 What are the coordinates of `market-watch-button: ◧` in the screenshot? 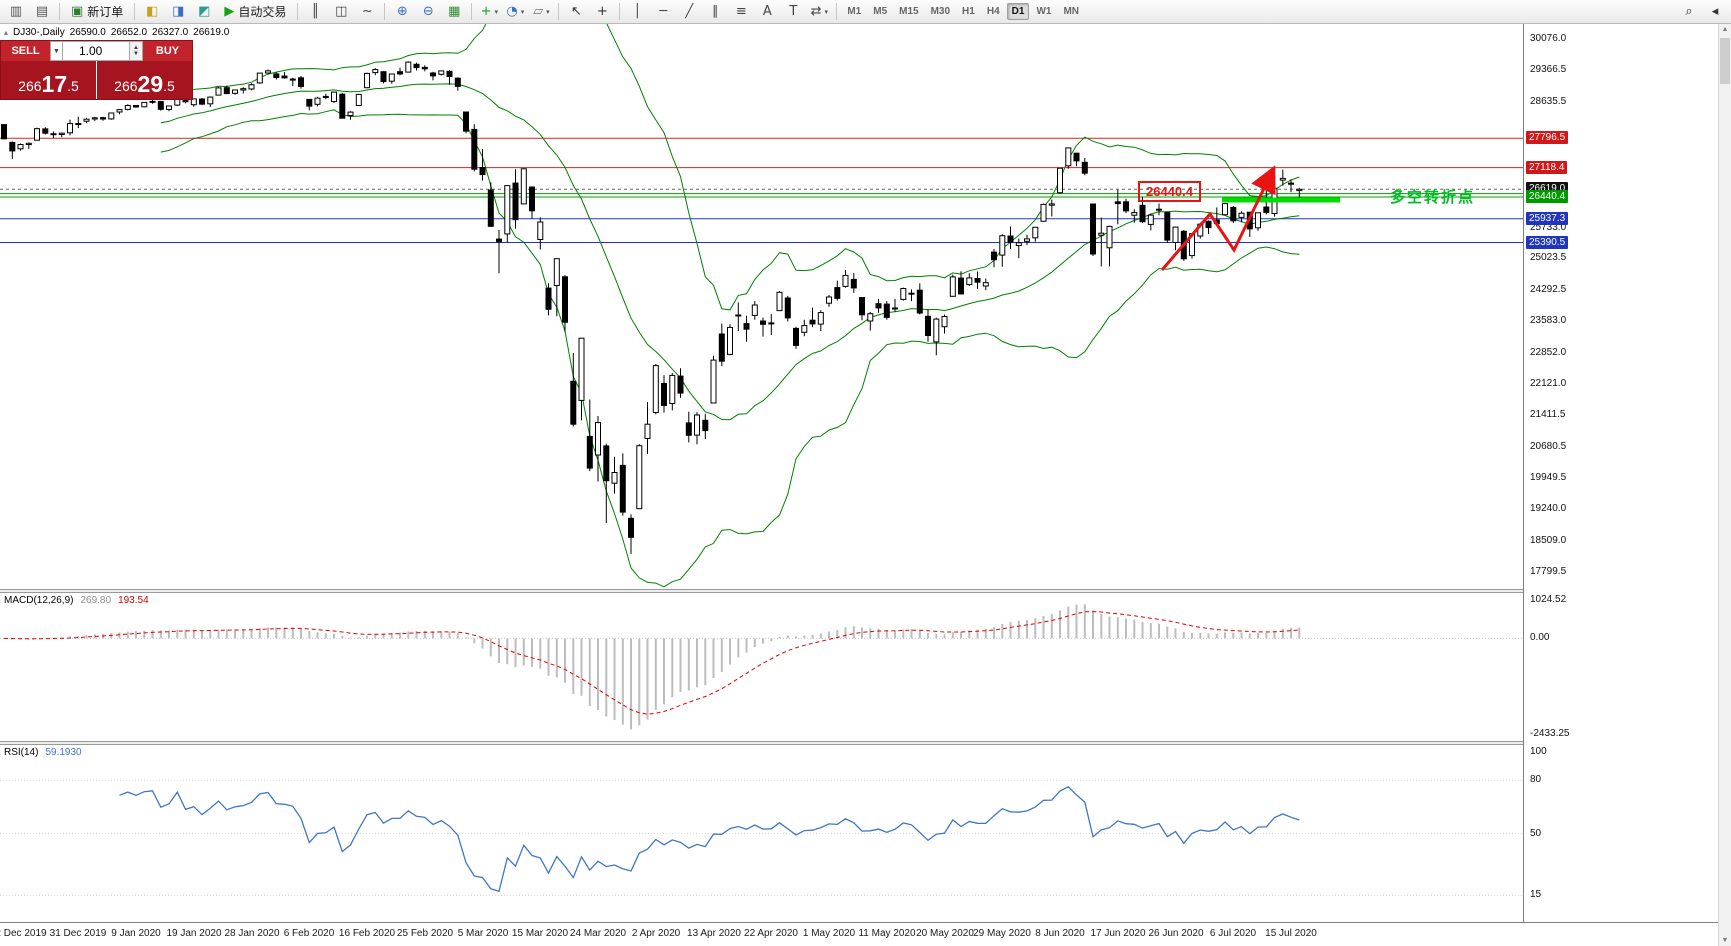 It's located at (152, 12).